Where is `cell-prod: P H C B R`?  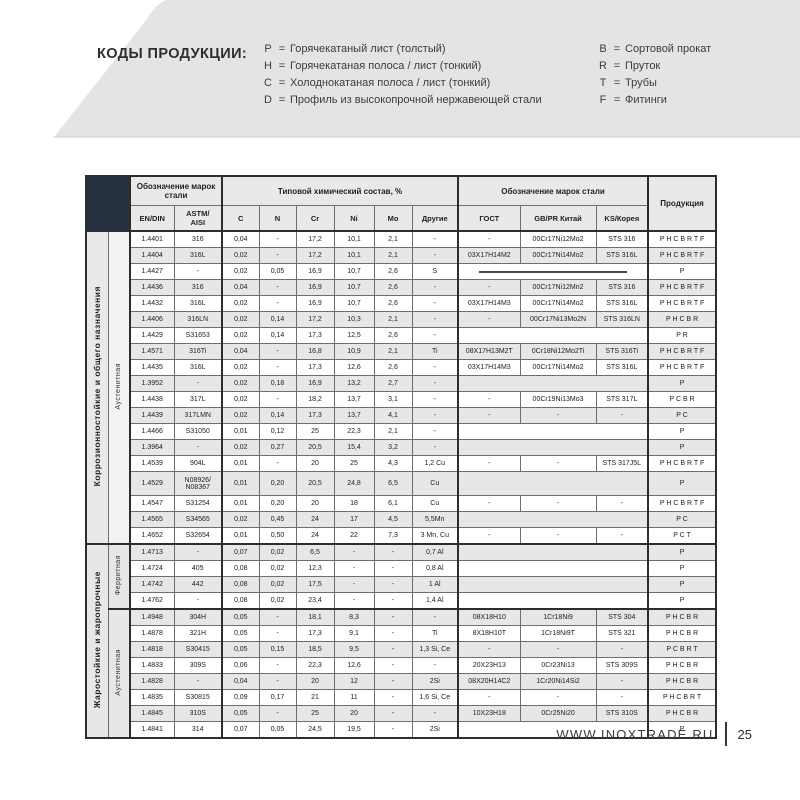 cell-prod: P H C B R is located at coordinates (682, 681).